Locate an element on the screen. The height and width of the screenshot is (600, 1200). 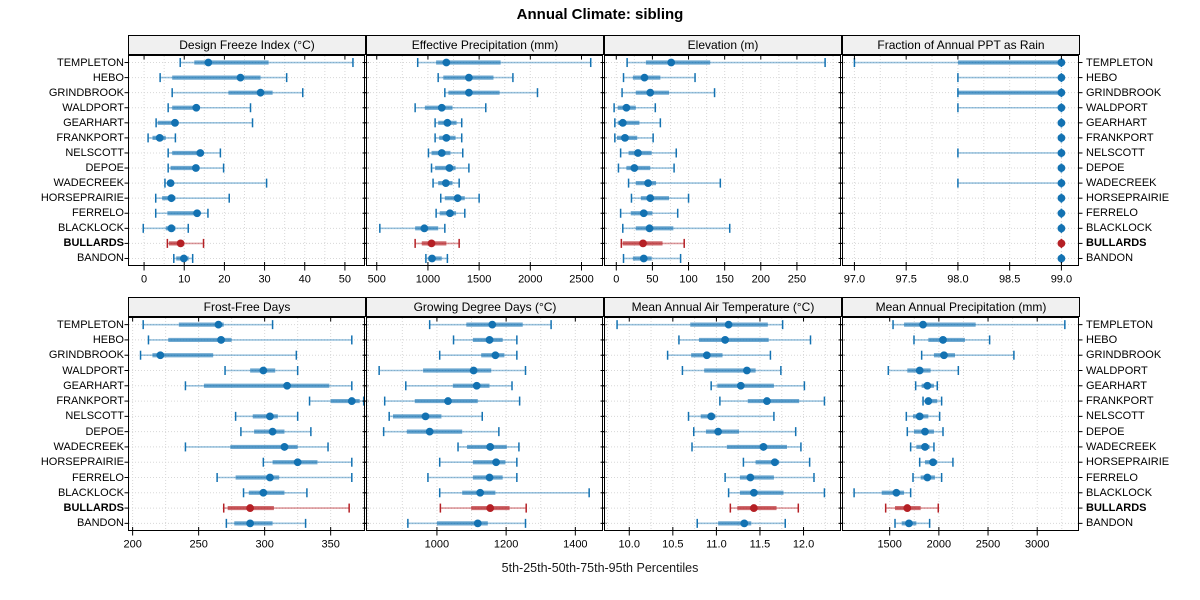
station-label-left-nelscott: NELSCOTT is located at coordinates (94, 416).